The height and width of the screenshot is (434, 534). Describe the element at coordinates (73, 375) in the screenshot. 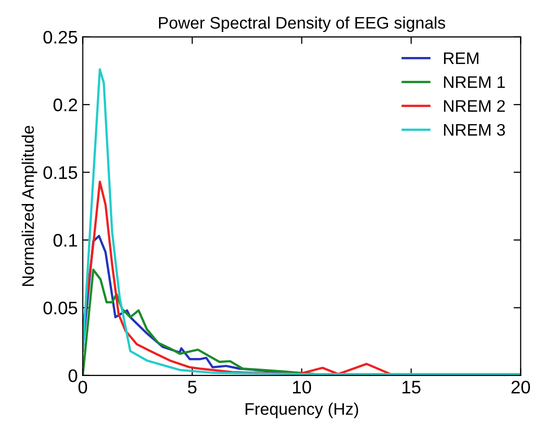

I see `y-tick-label: 0` at that location.